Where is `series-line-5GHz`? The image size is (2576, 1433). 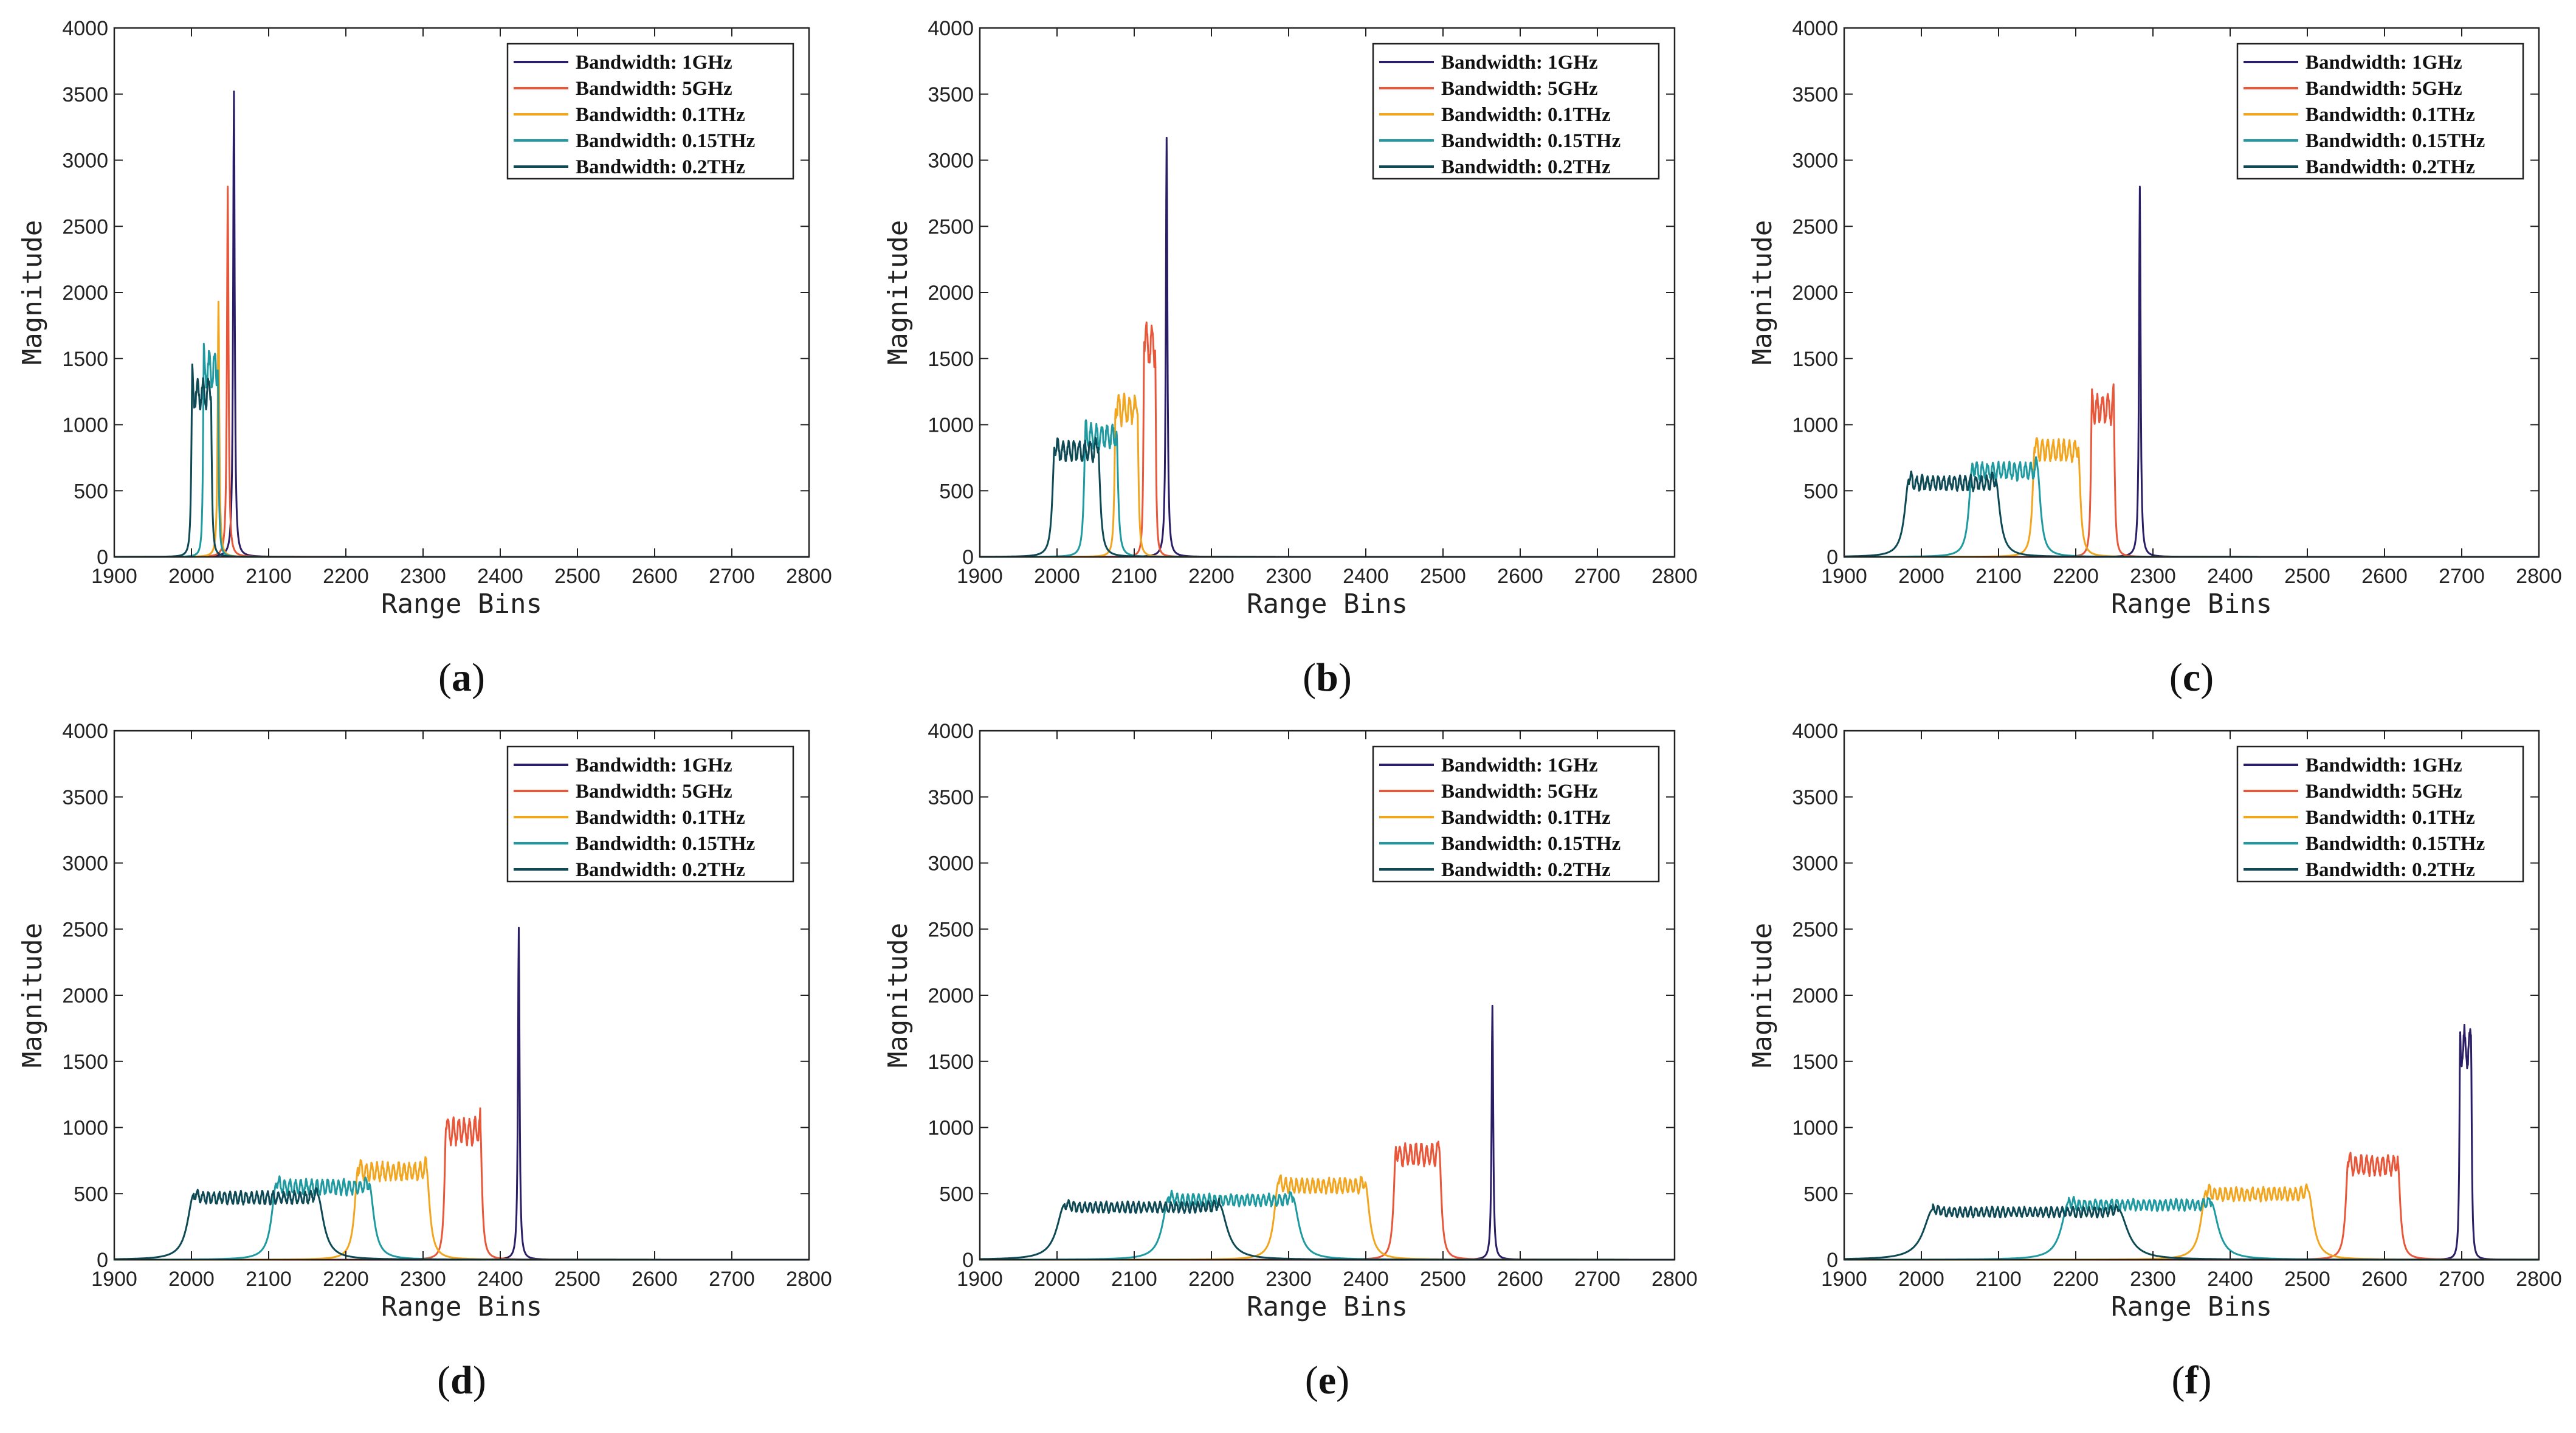
series-line-5GHz is located at coordinates (2192, 470).